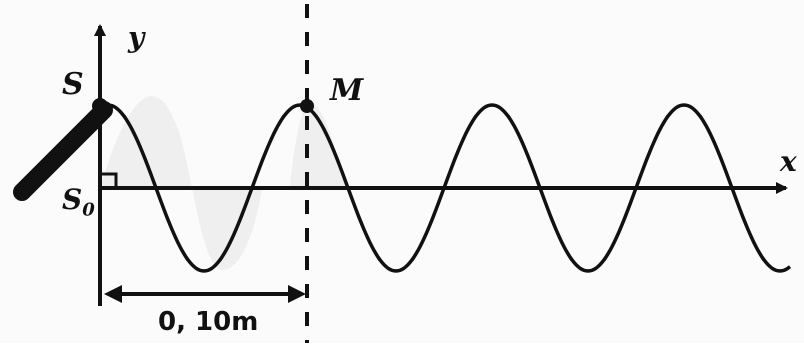 The width and height of the screenshot is (804, 348). Describe the element at coordinates (297, 294) in the screenshot. I see `distance-arrow-right-head` at that location.